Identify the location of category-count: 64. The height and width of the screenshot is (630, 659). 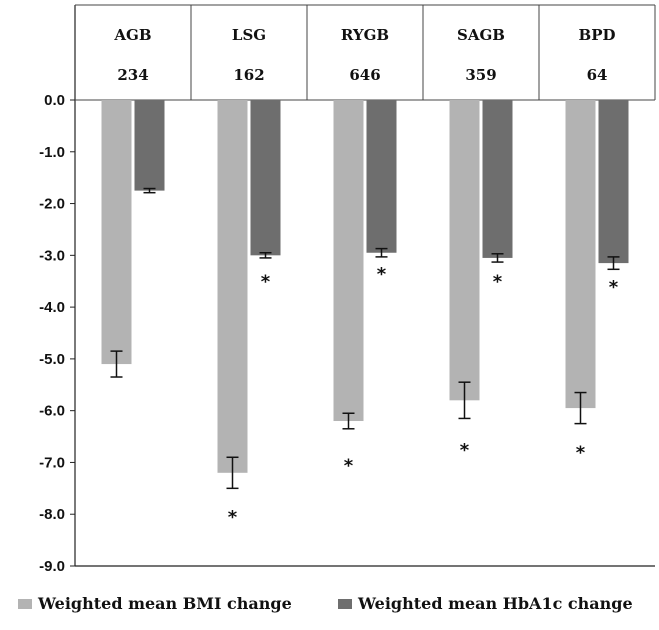
(597, 75).